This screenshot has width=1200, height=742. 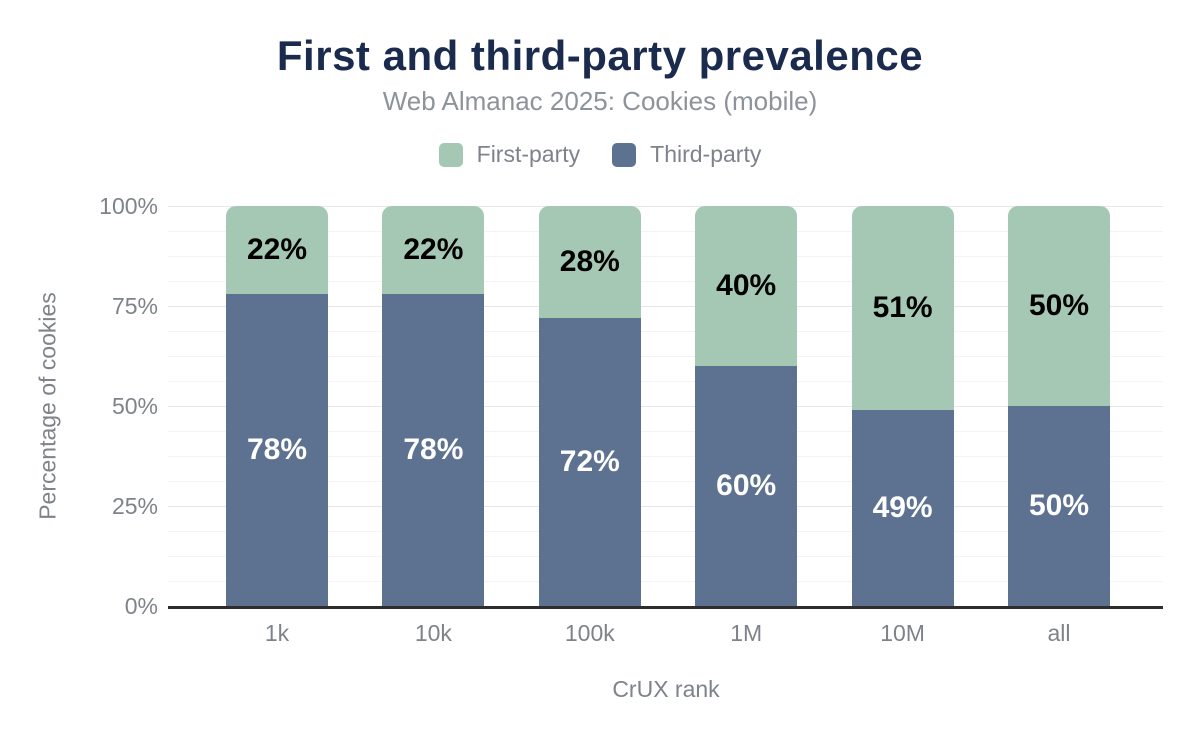 I want to click on bar-10m-third-party-segment, so click(x=902, y=508).